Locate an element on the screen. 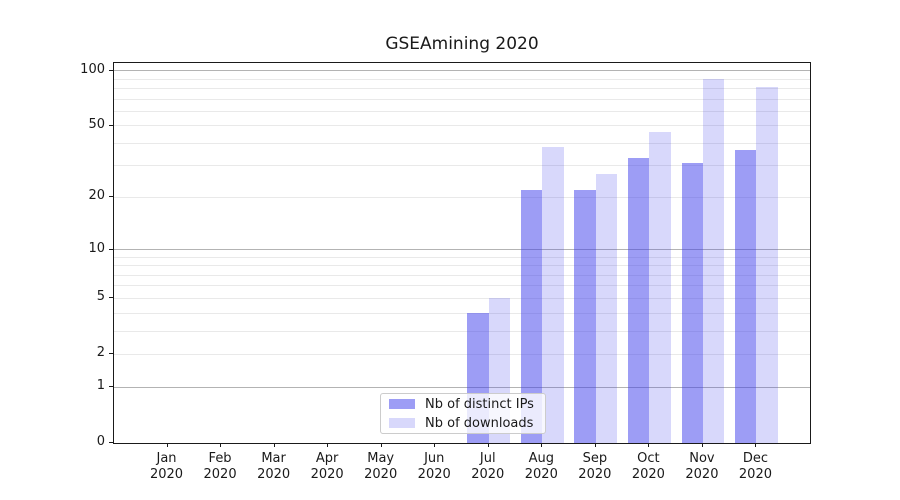 The width and height of the screenshot is (900, 500). bar-downloads-dec is located at coordinates (767, 265).